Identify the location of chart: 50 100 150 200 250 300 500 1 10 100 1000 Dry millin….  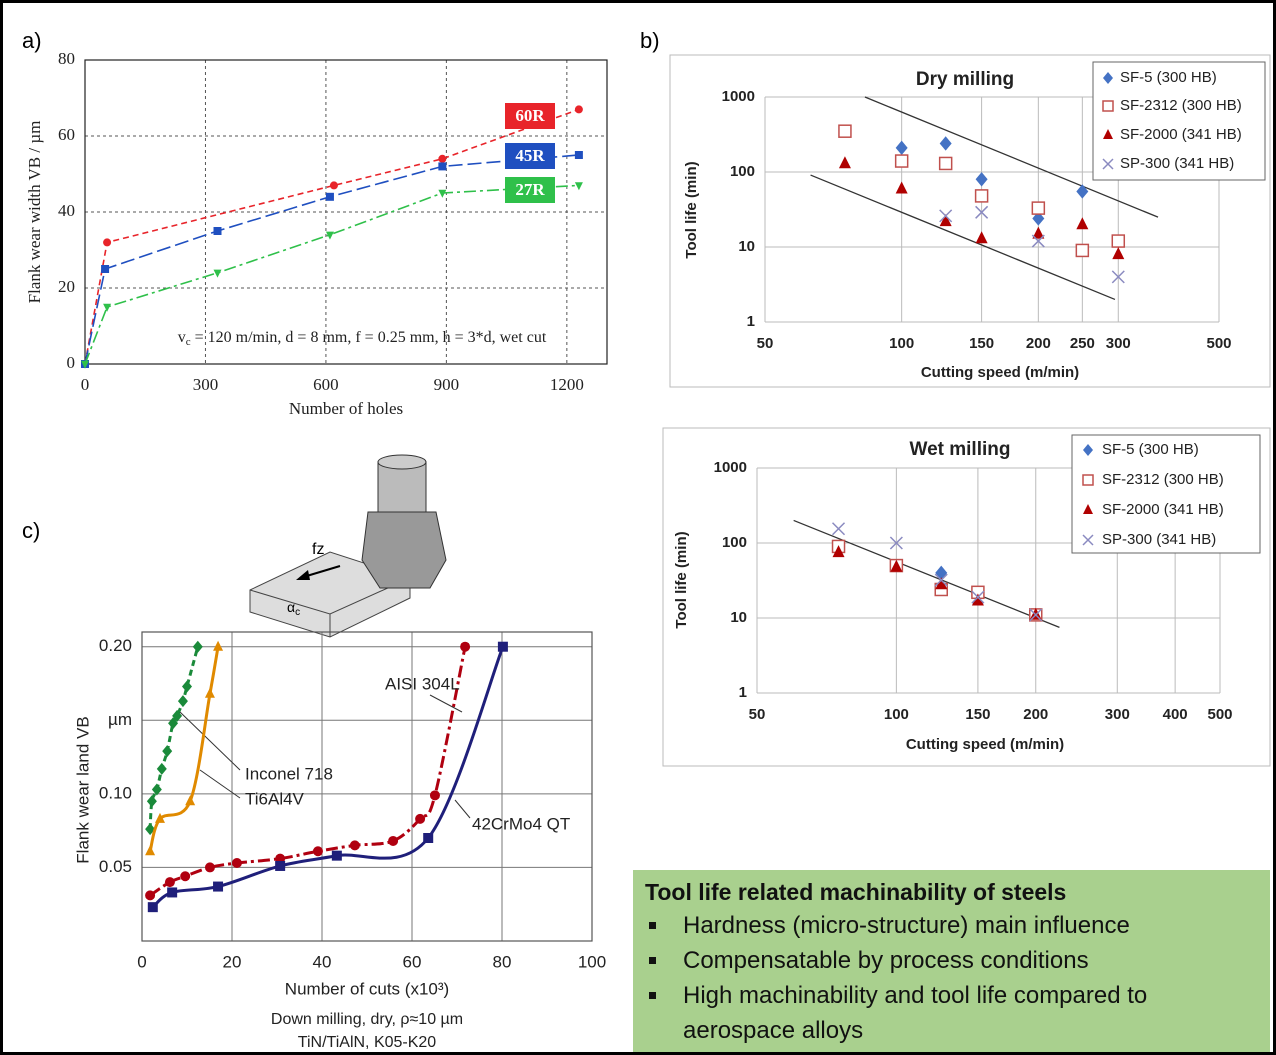
(974, 221).